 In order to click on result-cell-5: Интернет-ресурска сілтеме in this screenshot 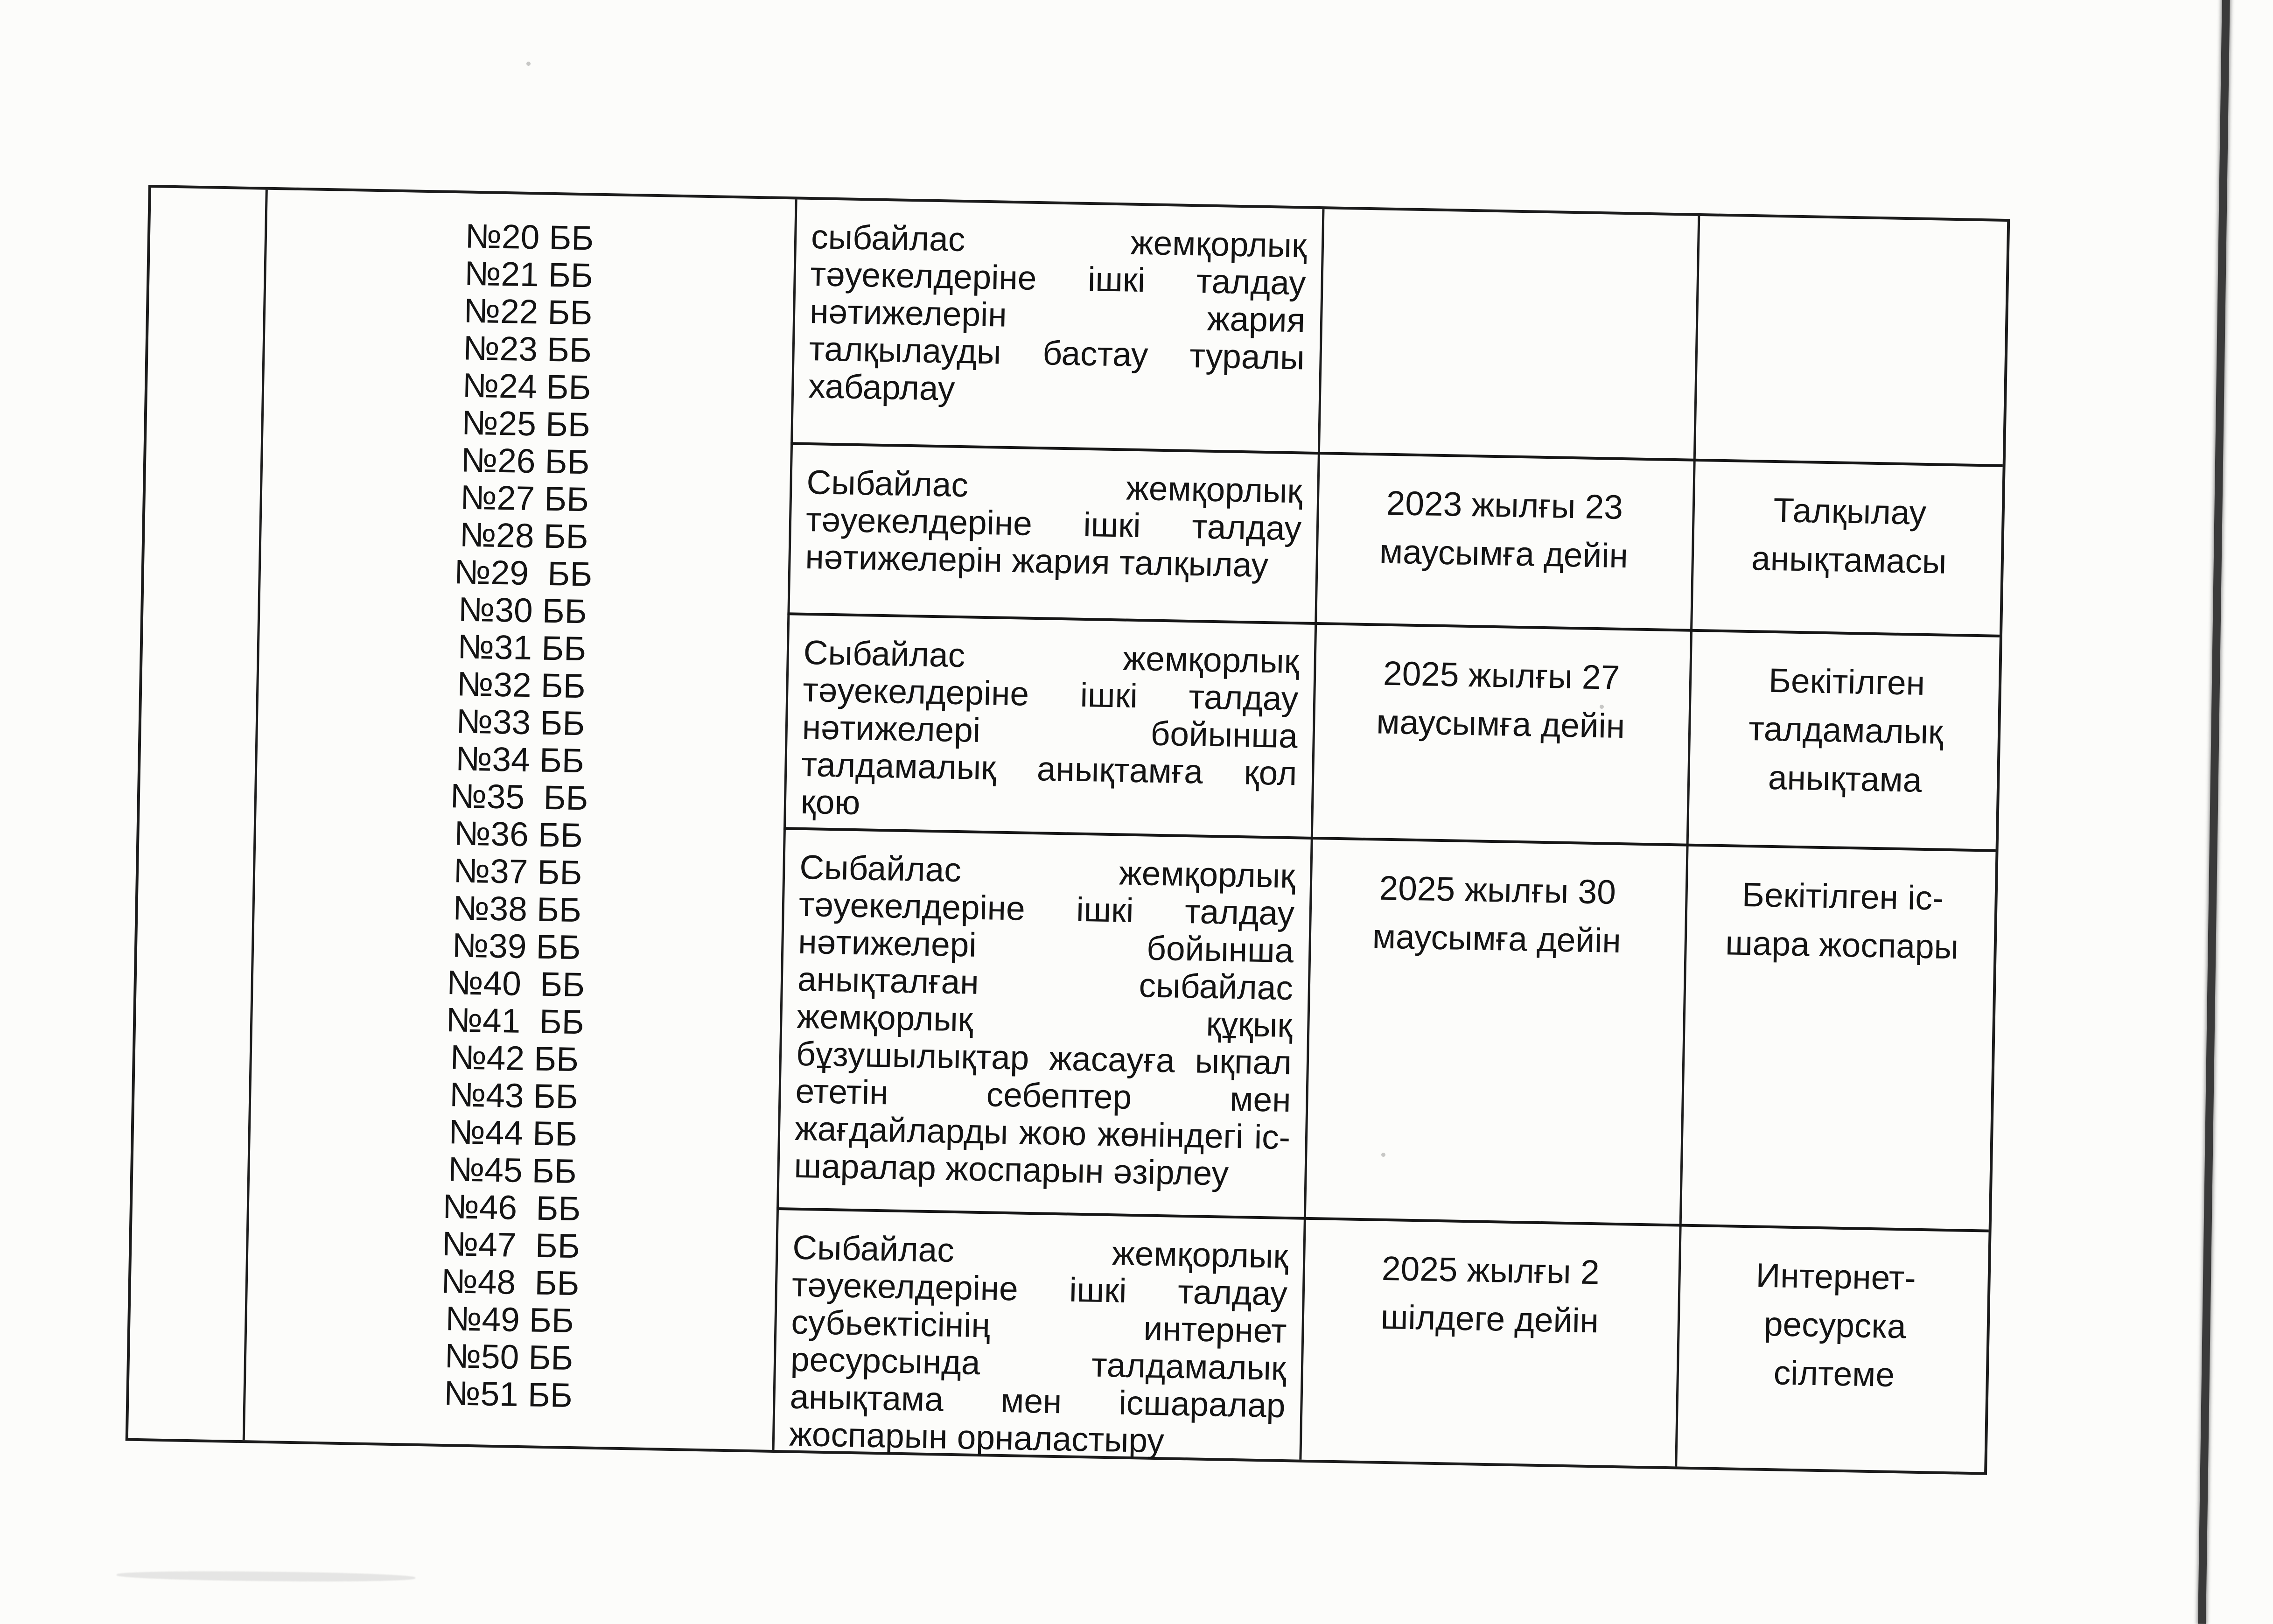, I will do `click(1835, 1325)`.